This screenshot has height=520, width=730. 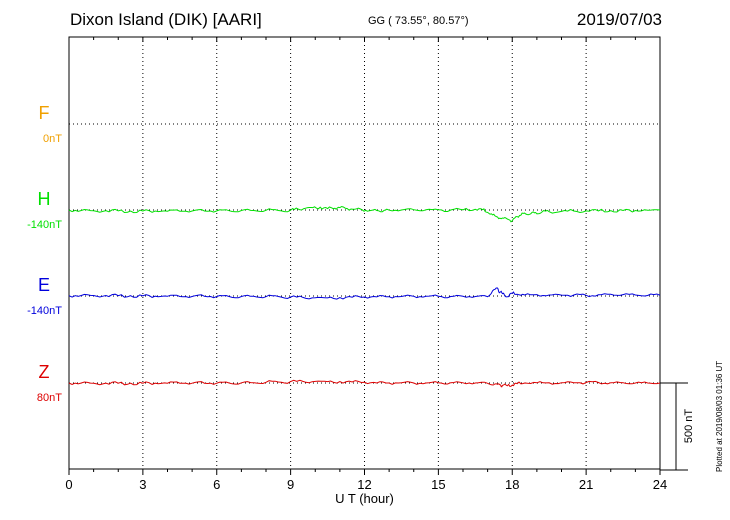 I want to click on series-baseline-f: 0nT, so click(x=52, y=139).